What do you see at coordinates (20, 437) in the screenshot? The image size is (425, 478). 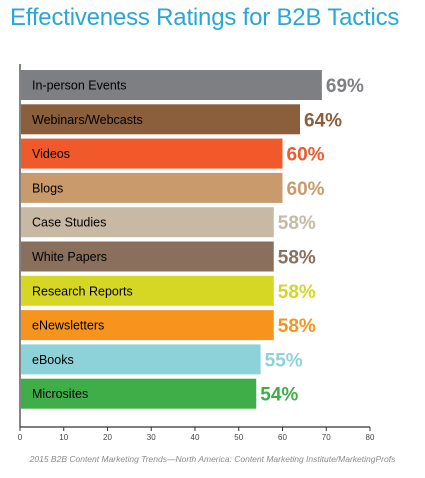 I see `x-tick-label: 0` at bounding box center [20, 437].